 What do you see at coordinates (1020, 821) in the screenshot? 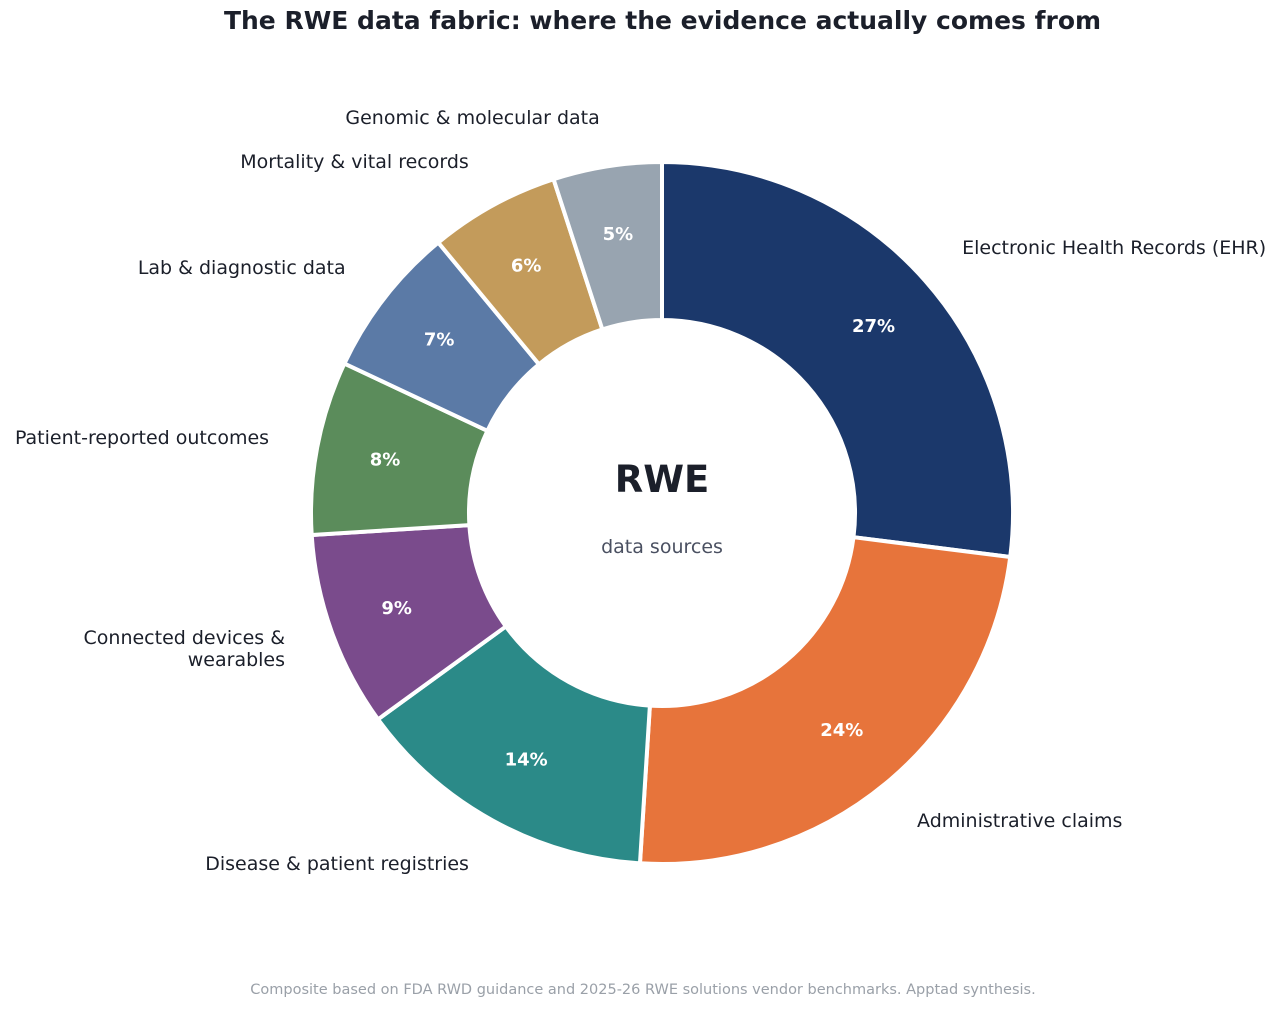
I see `slice-label-administrative-claims: Administrative claims` at bounding box center [1020, 821].